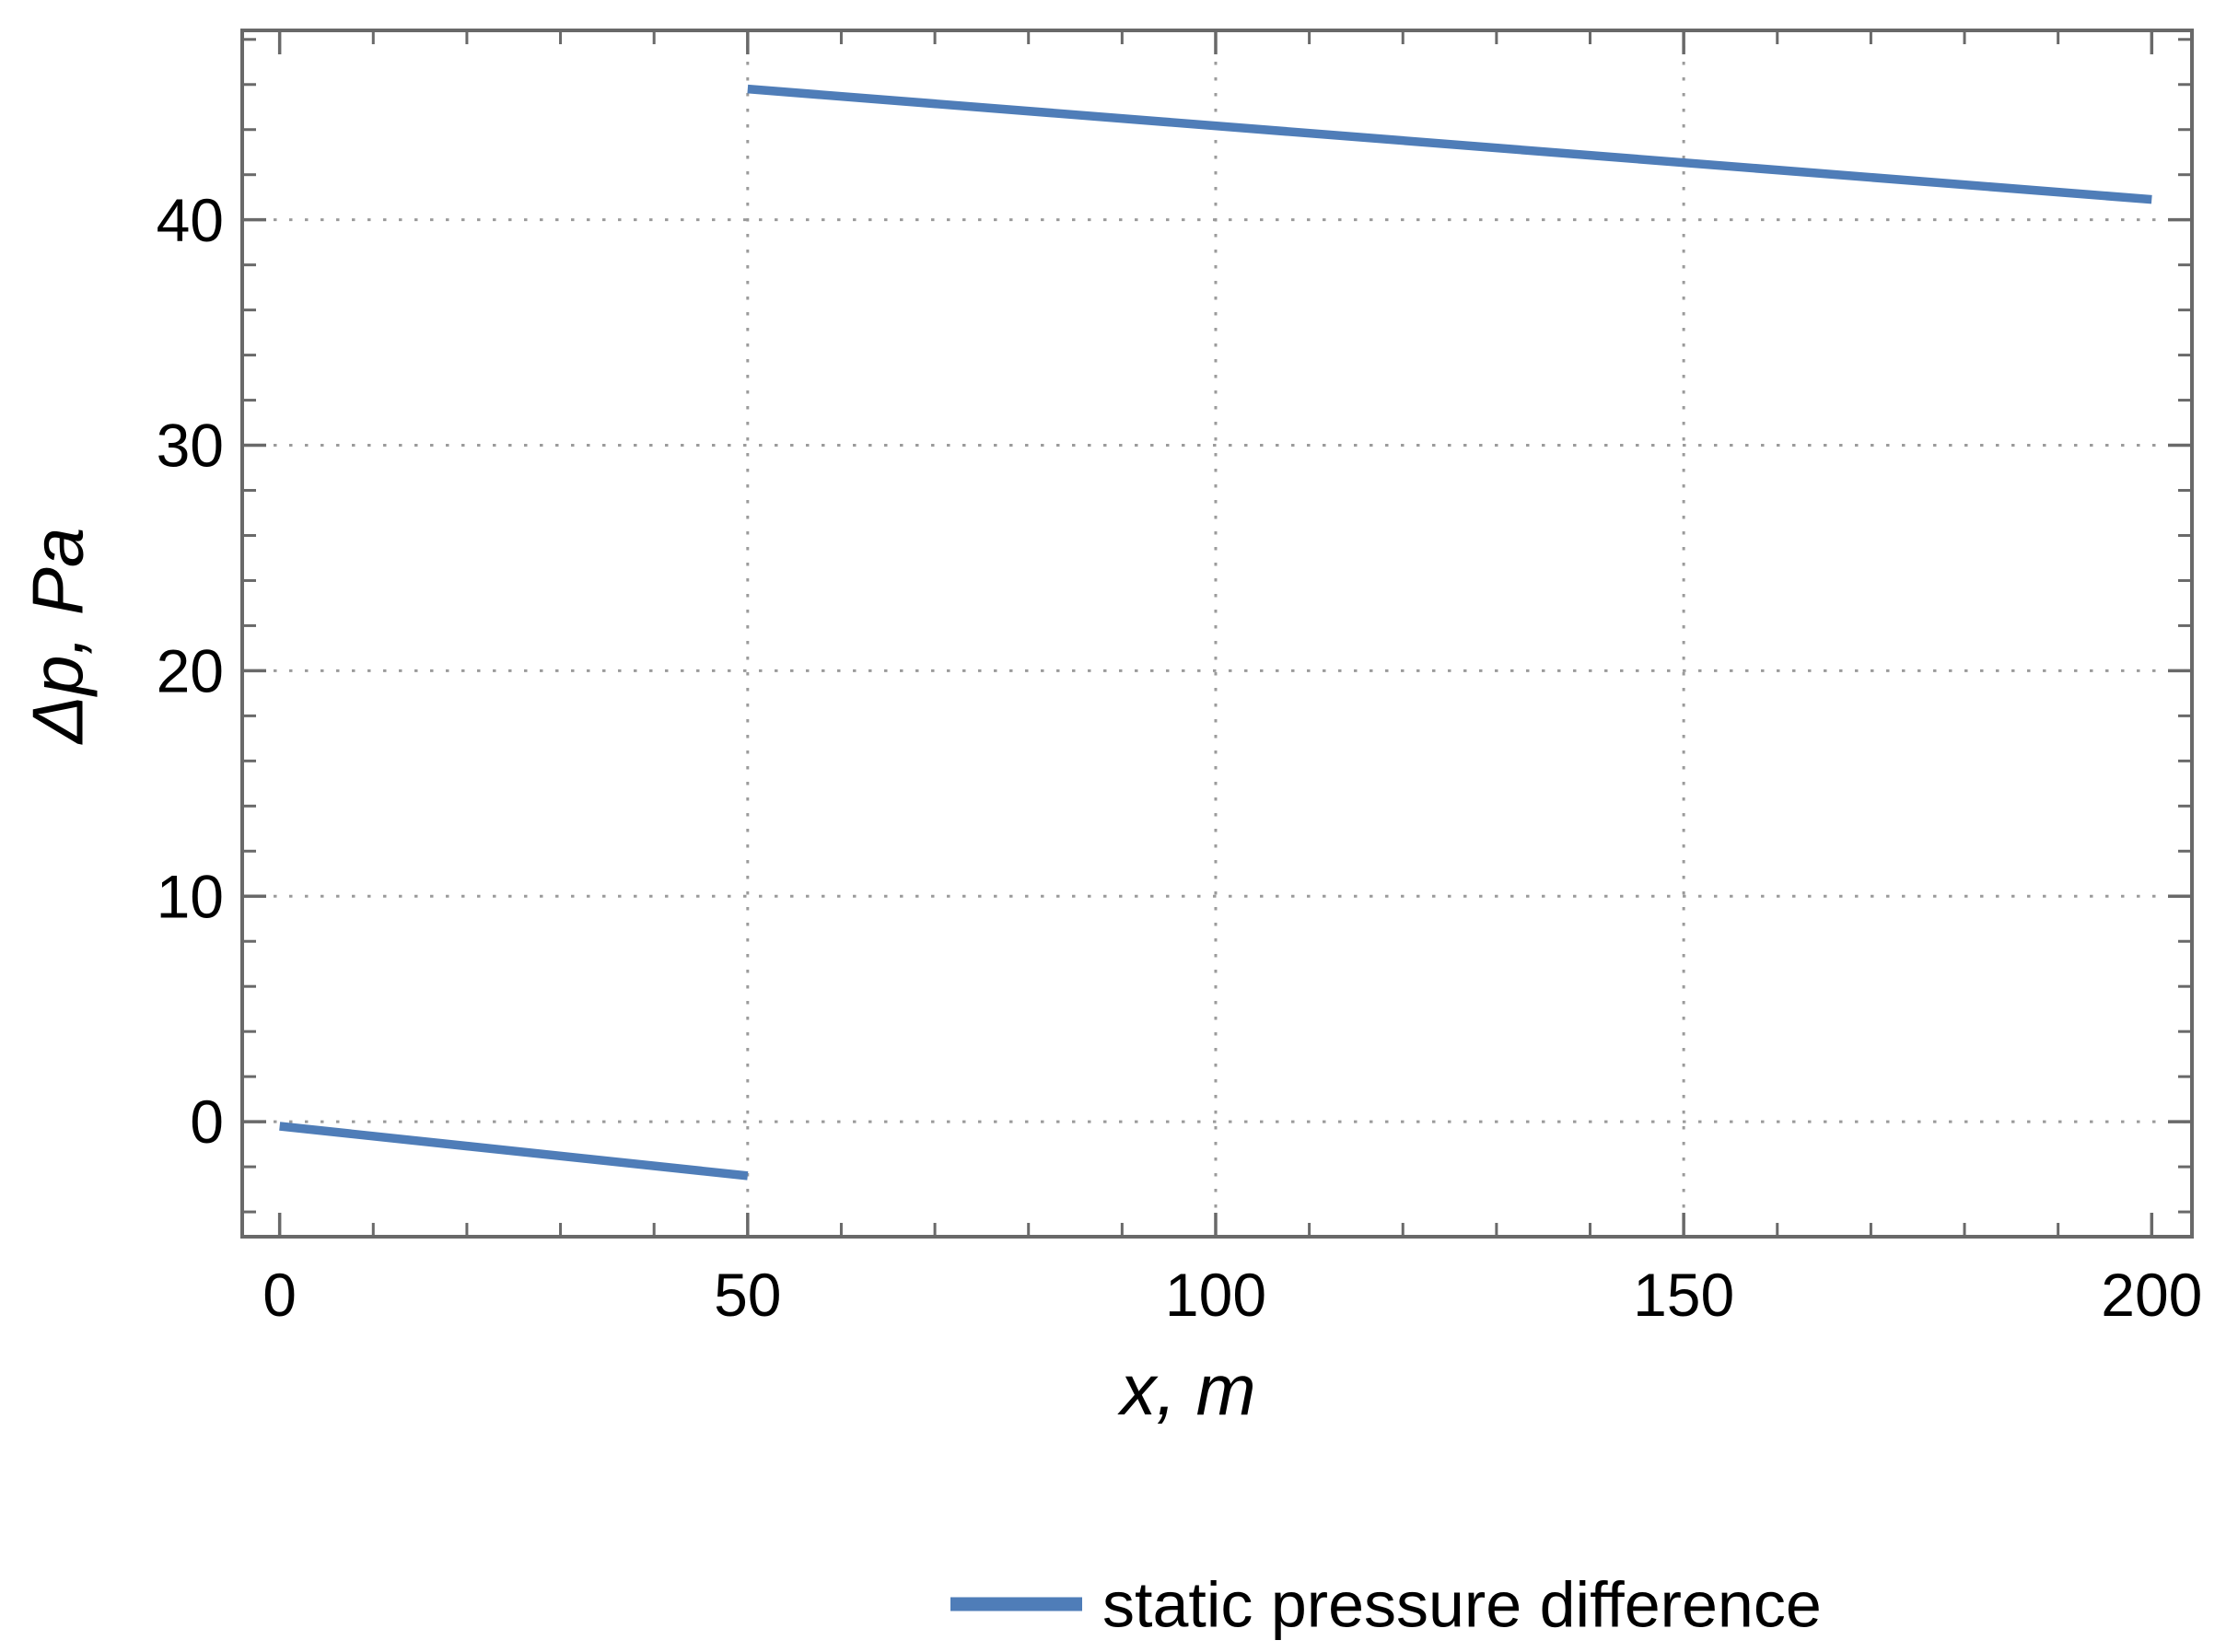  Describe the element at coordinates (279, 1295) in the screenshot. I see `x-tick-label: 0` at that location.